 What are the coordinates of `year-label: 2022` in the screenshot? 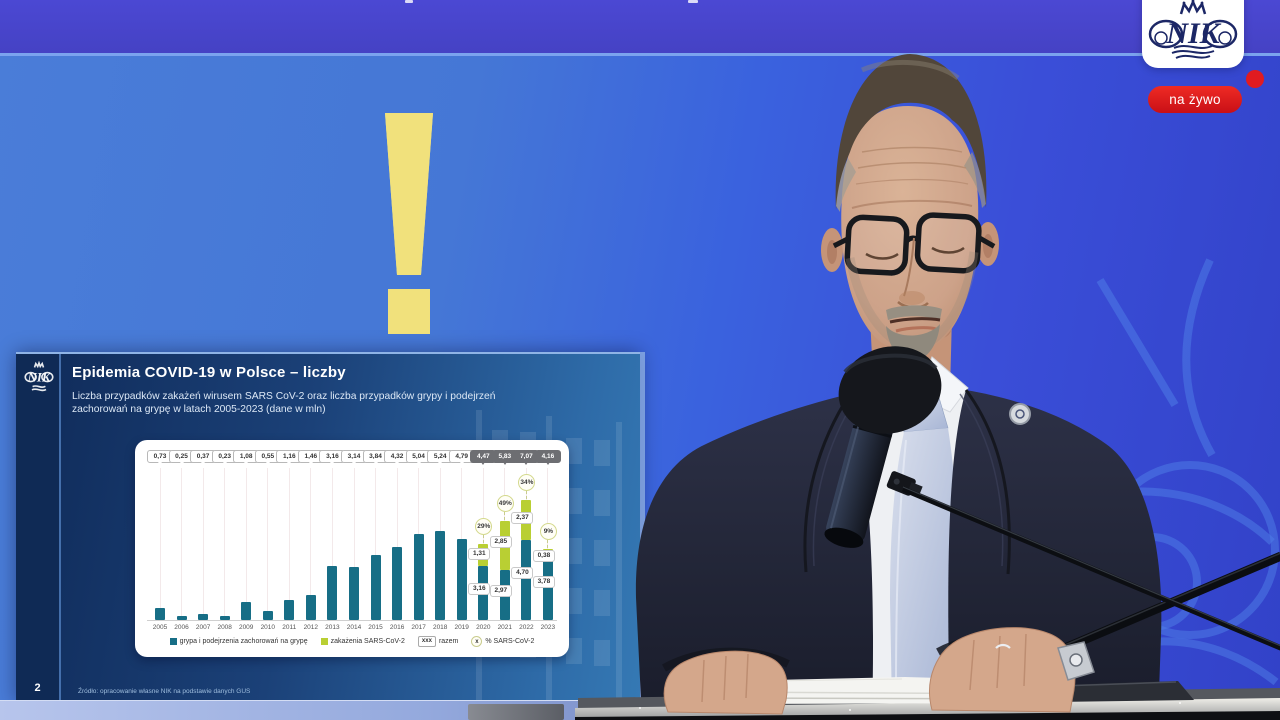 It's located at (526, 627).